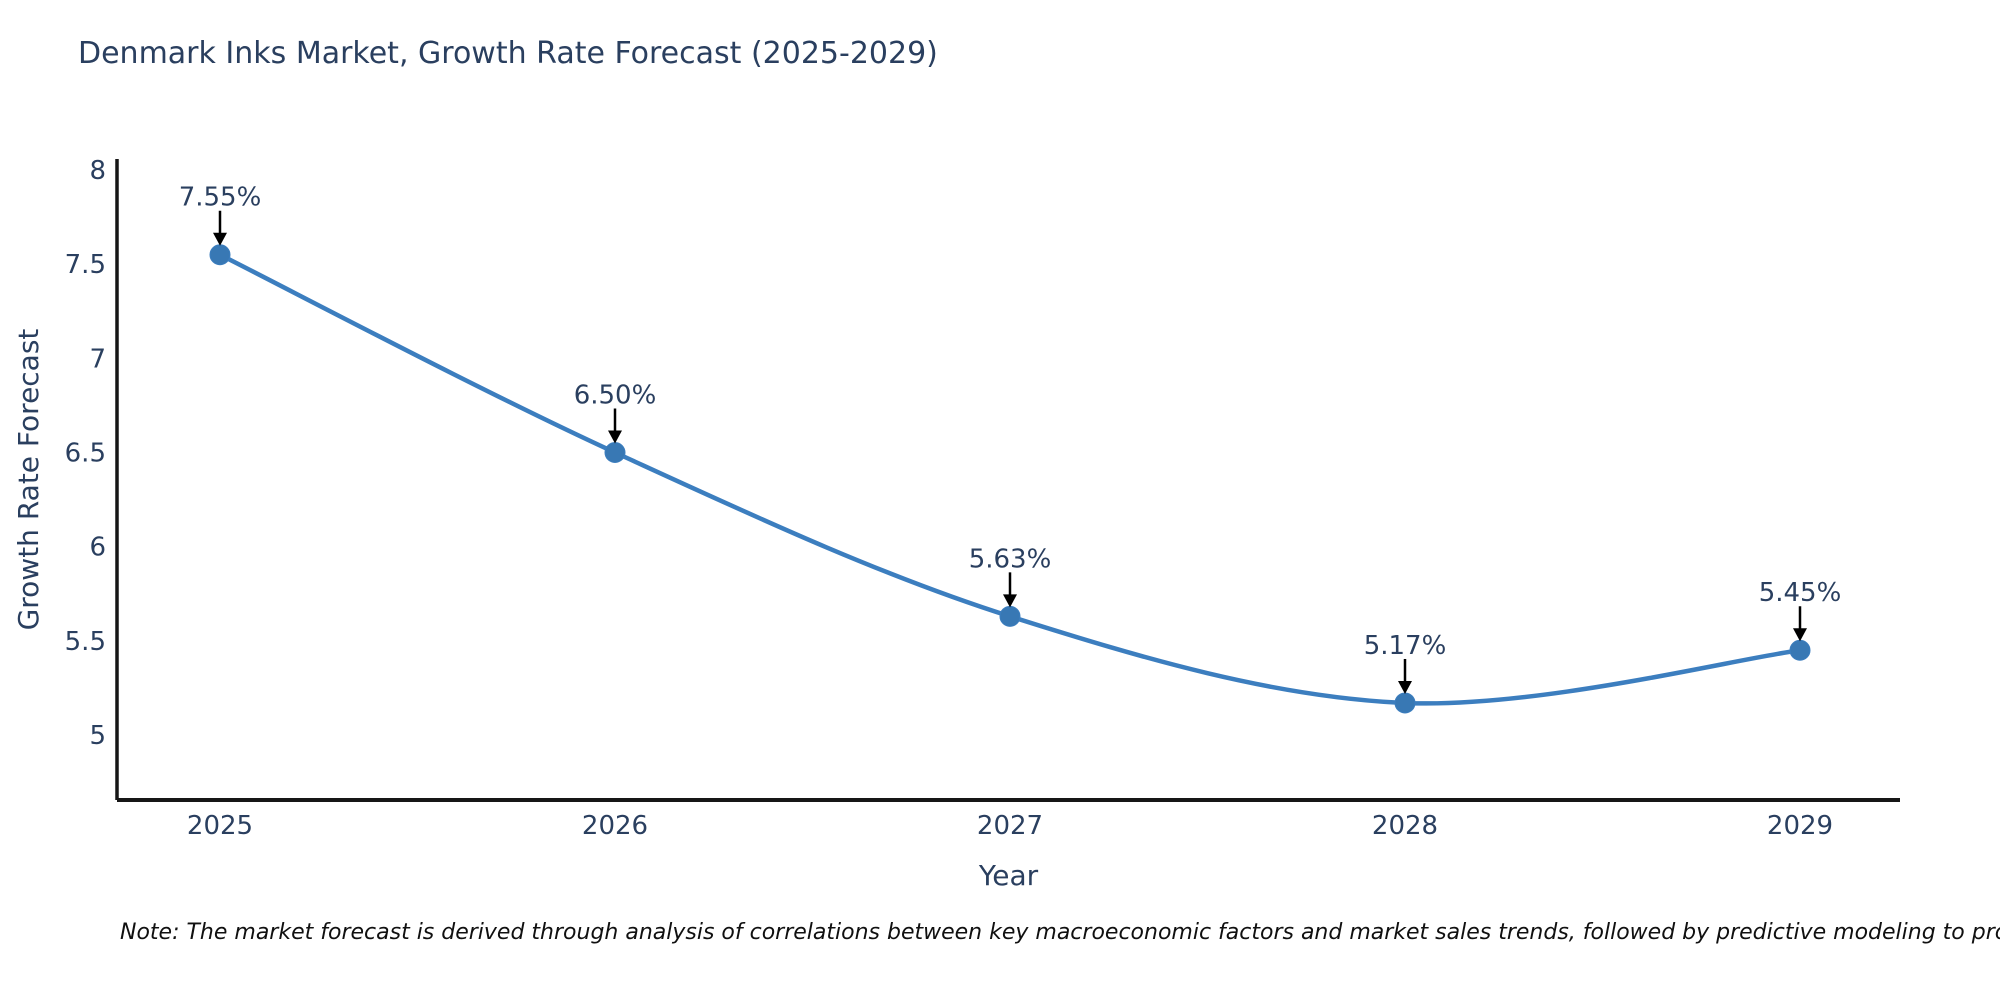  Describe the element at coordinates (85, 265) in the screenshot. I see `y-tick-label: 7.5` at that location.